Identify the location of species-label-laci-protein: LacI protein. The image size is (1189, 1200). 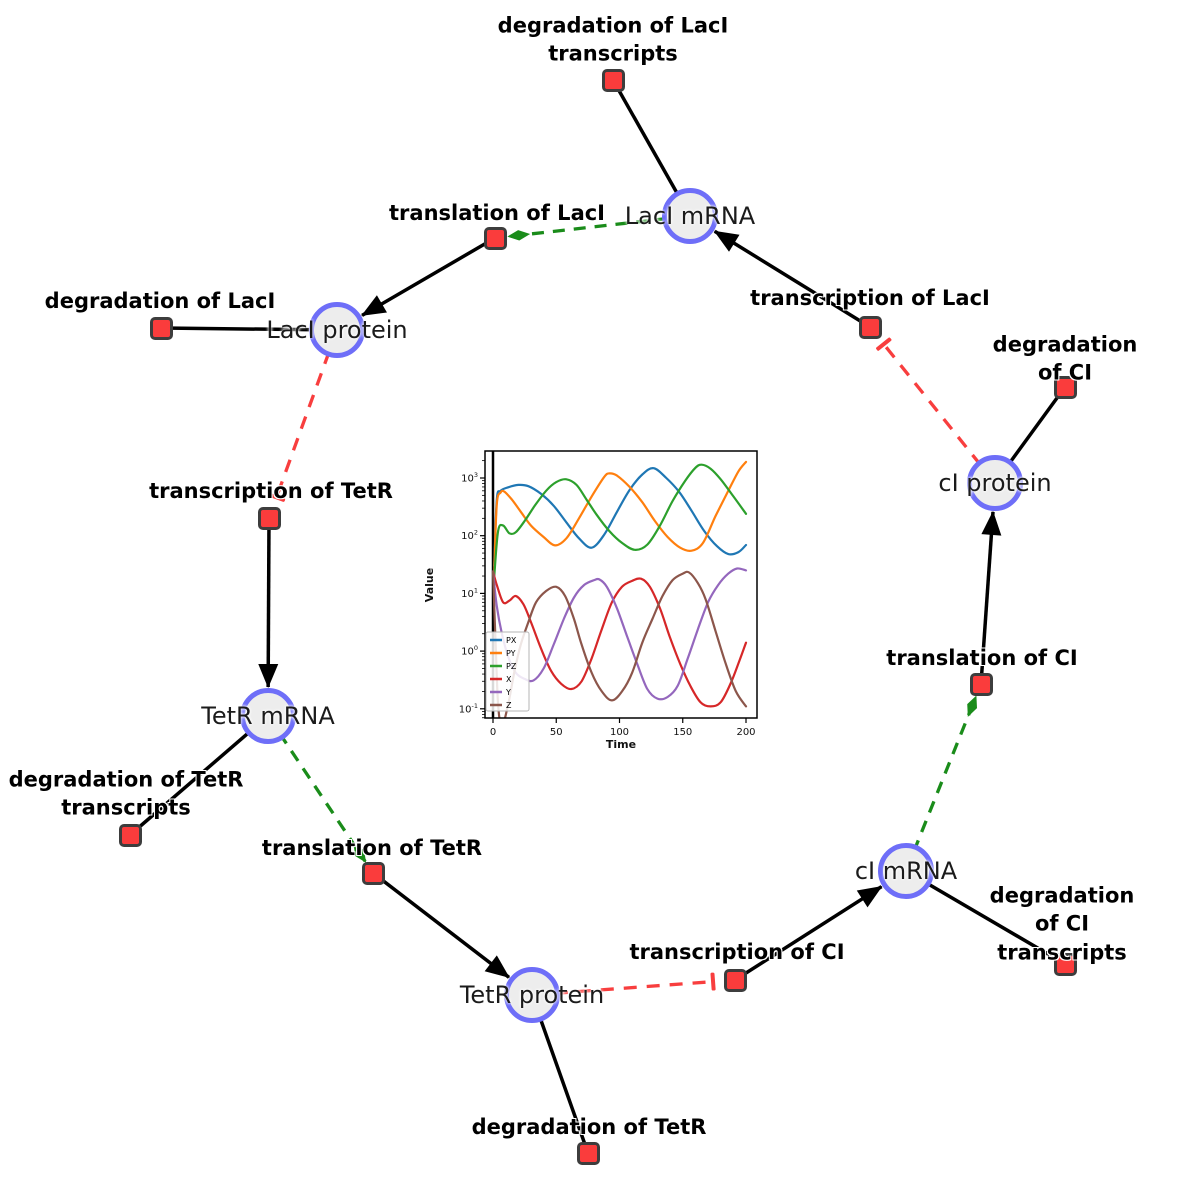
(337, 330).